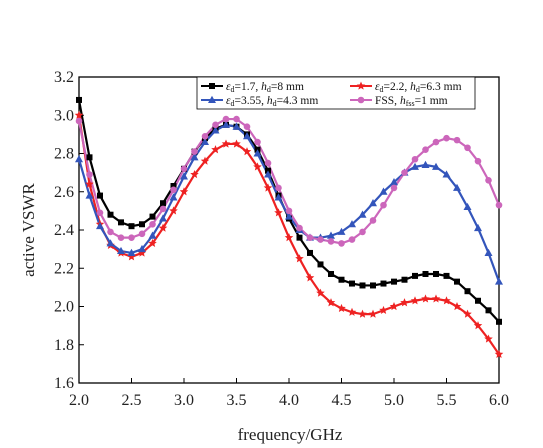  Describe the element at coordinates (64, 383) in the screenshot. I see `y-tick-label: 1.6` at that location.